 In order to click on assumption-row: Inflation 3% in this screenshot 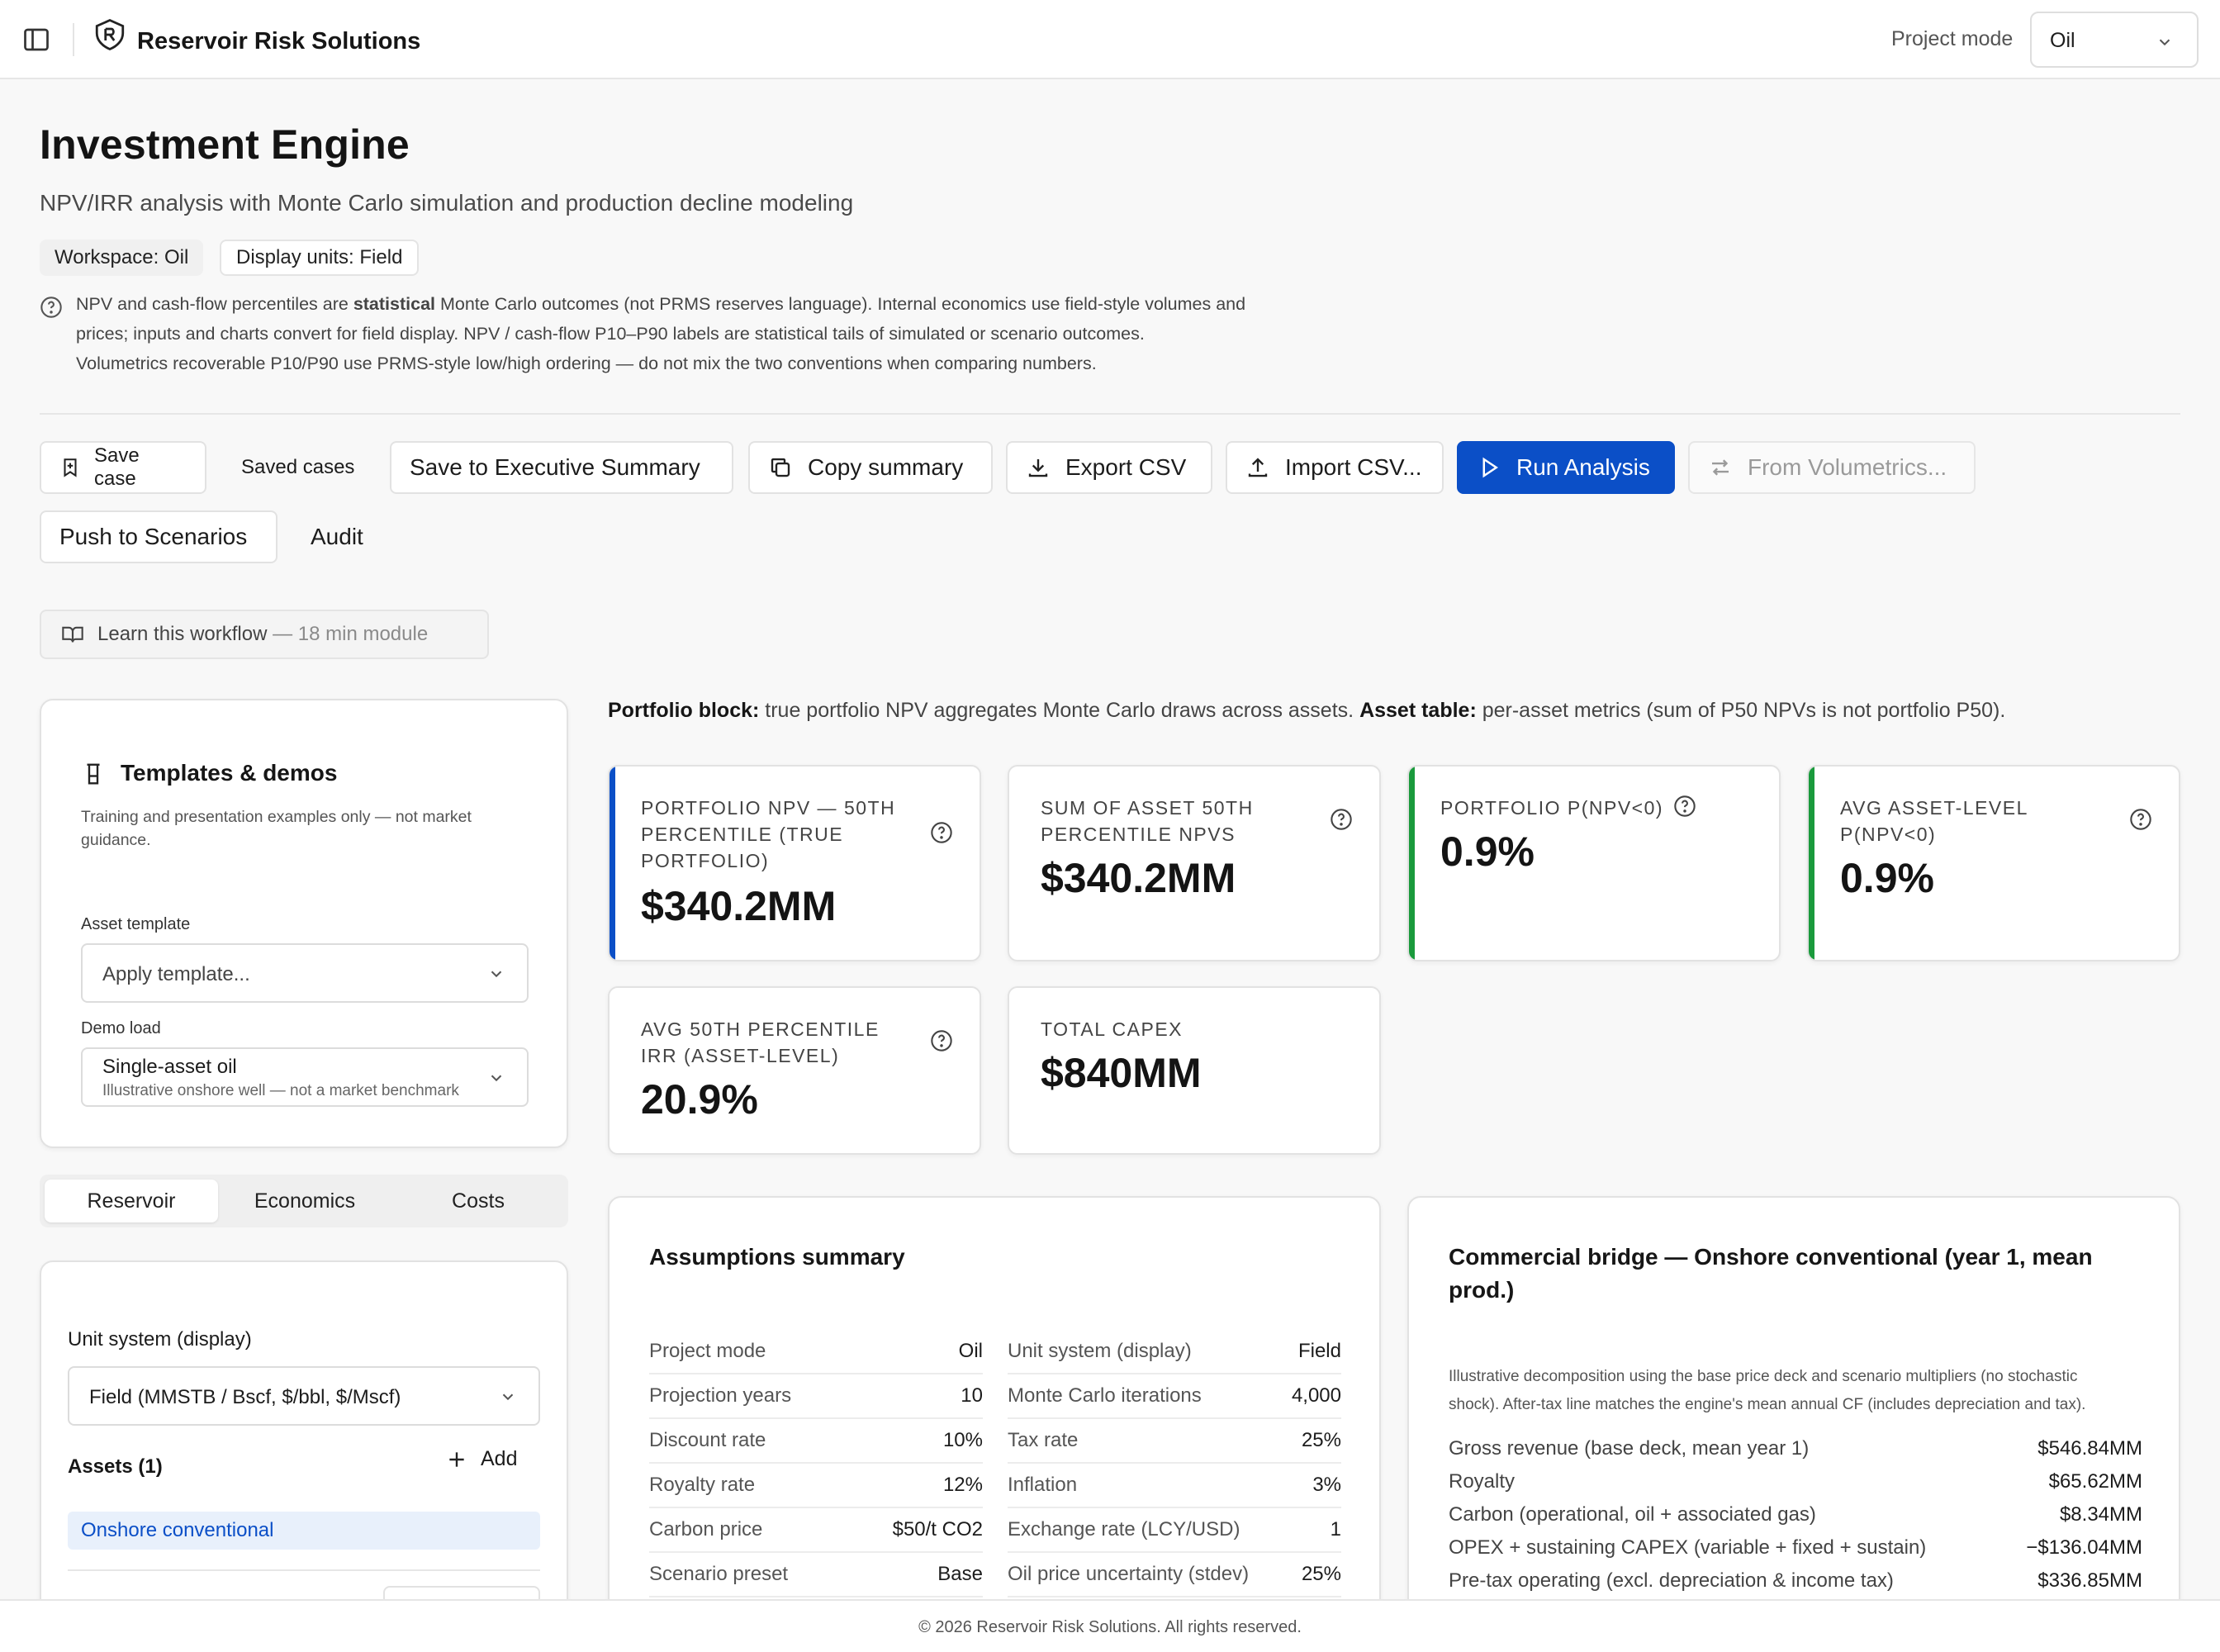, I will do `click(1174, 1486)`.